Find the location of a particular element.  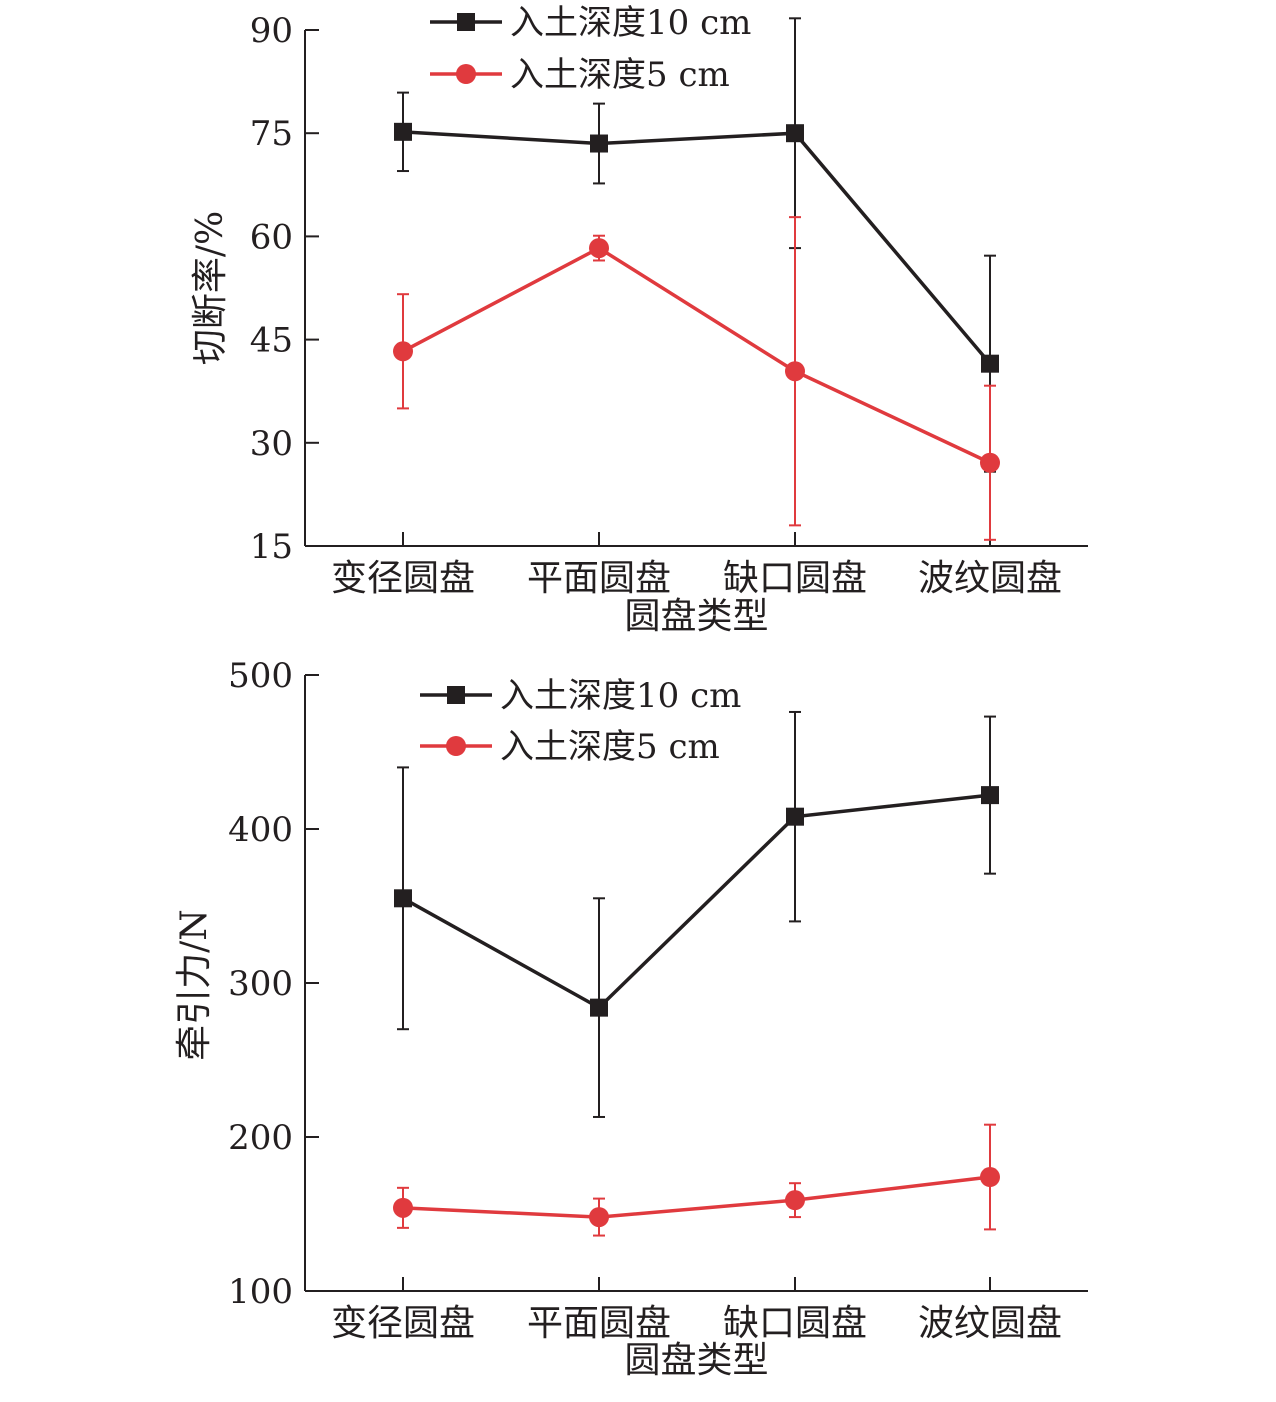

y-tick-label: 300 is located at coordinates (260, 984).